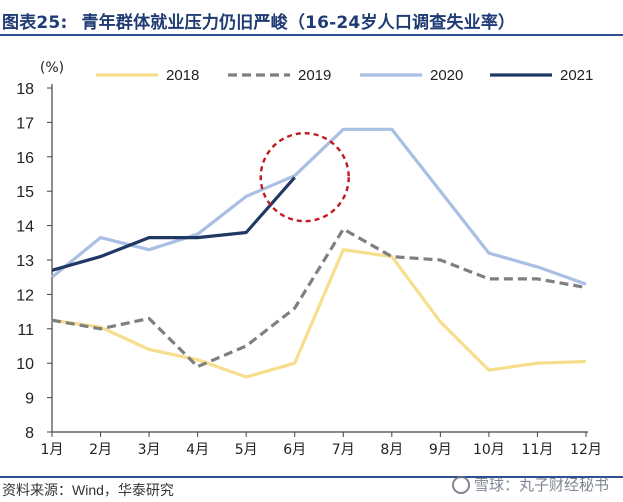  What do you see at coordinates (25, 123) in the screenshot?
I see `y-tick-label: 17` at bounding box center [25, 123].